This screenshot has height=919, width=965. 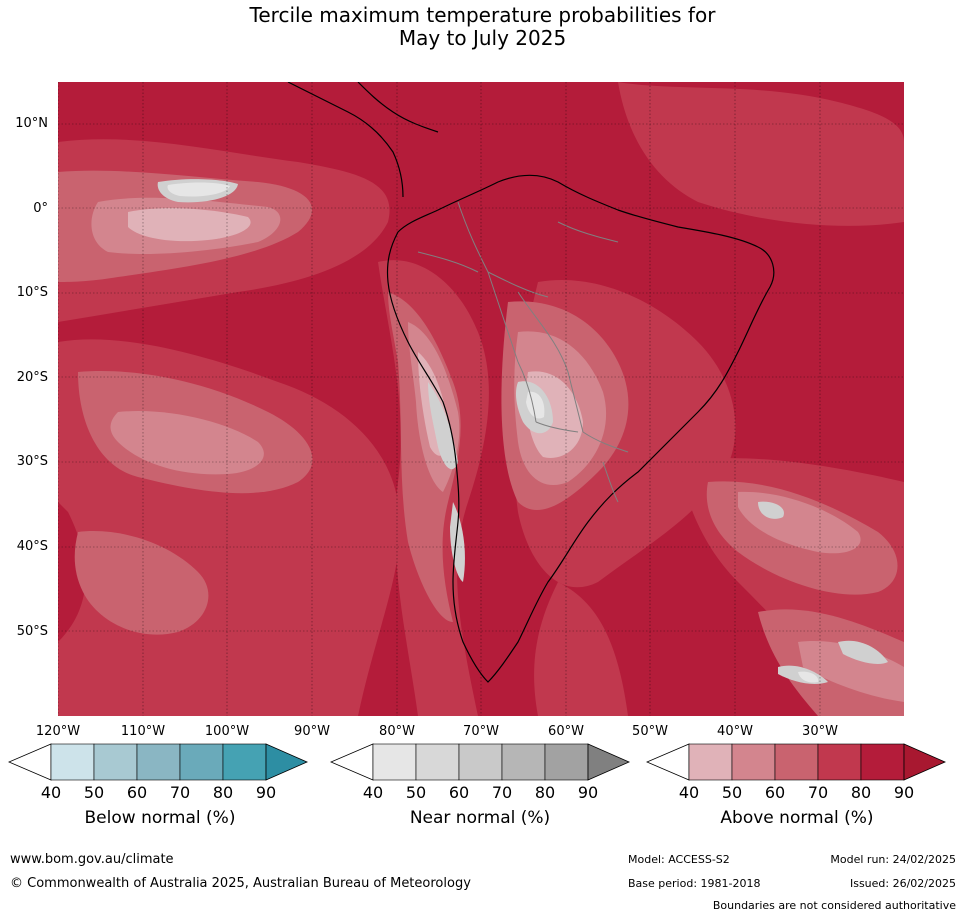 I want to click on footer-model: Model: ACCESS-S2, so click(x=679, y=859).